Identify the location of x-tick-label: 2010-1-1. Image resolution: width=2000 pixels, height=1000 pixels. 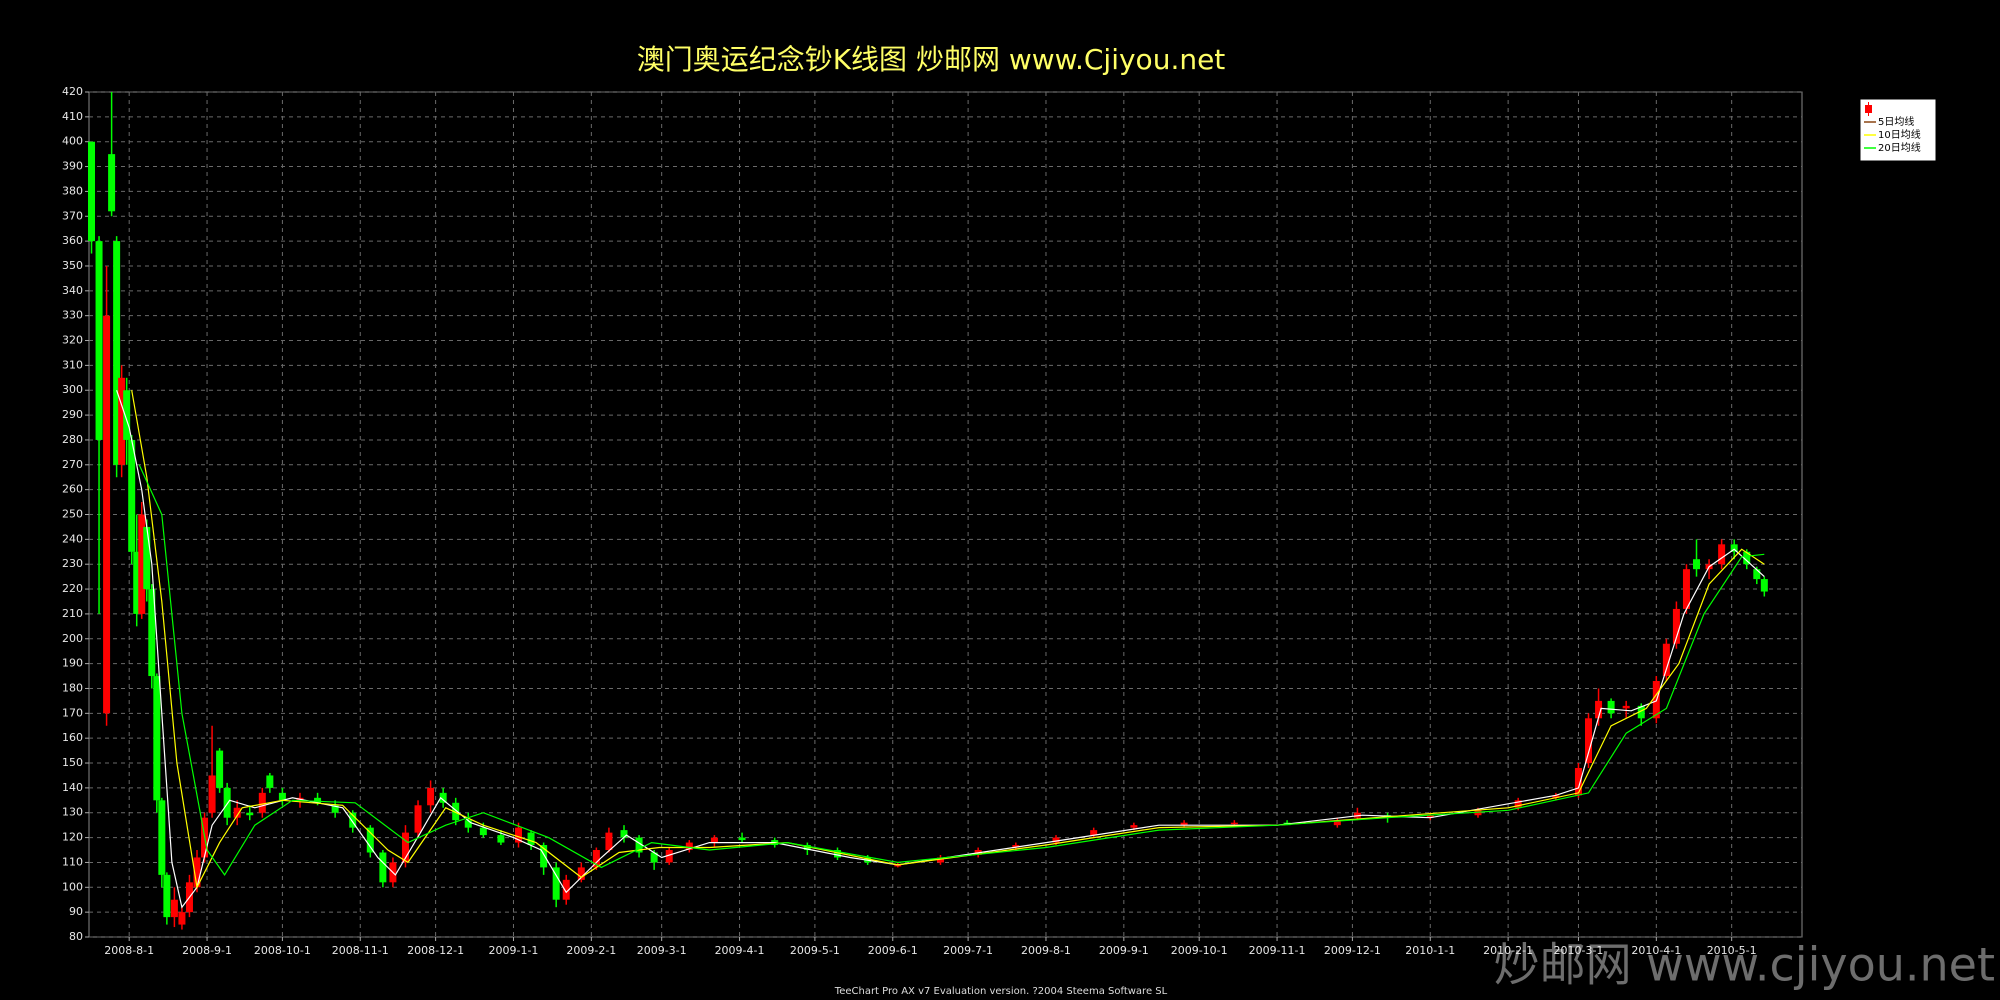
(1430, 950).